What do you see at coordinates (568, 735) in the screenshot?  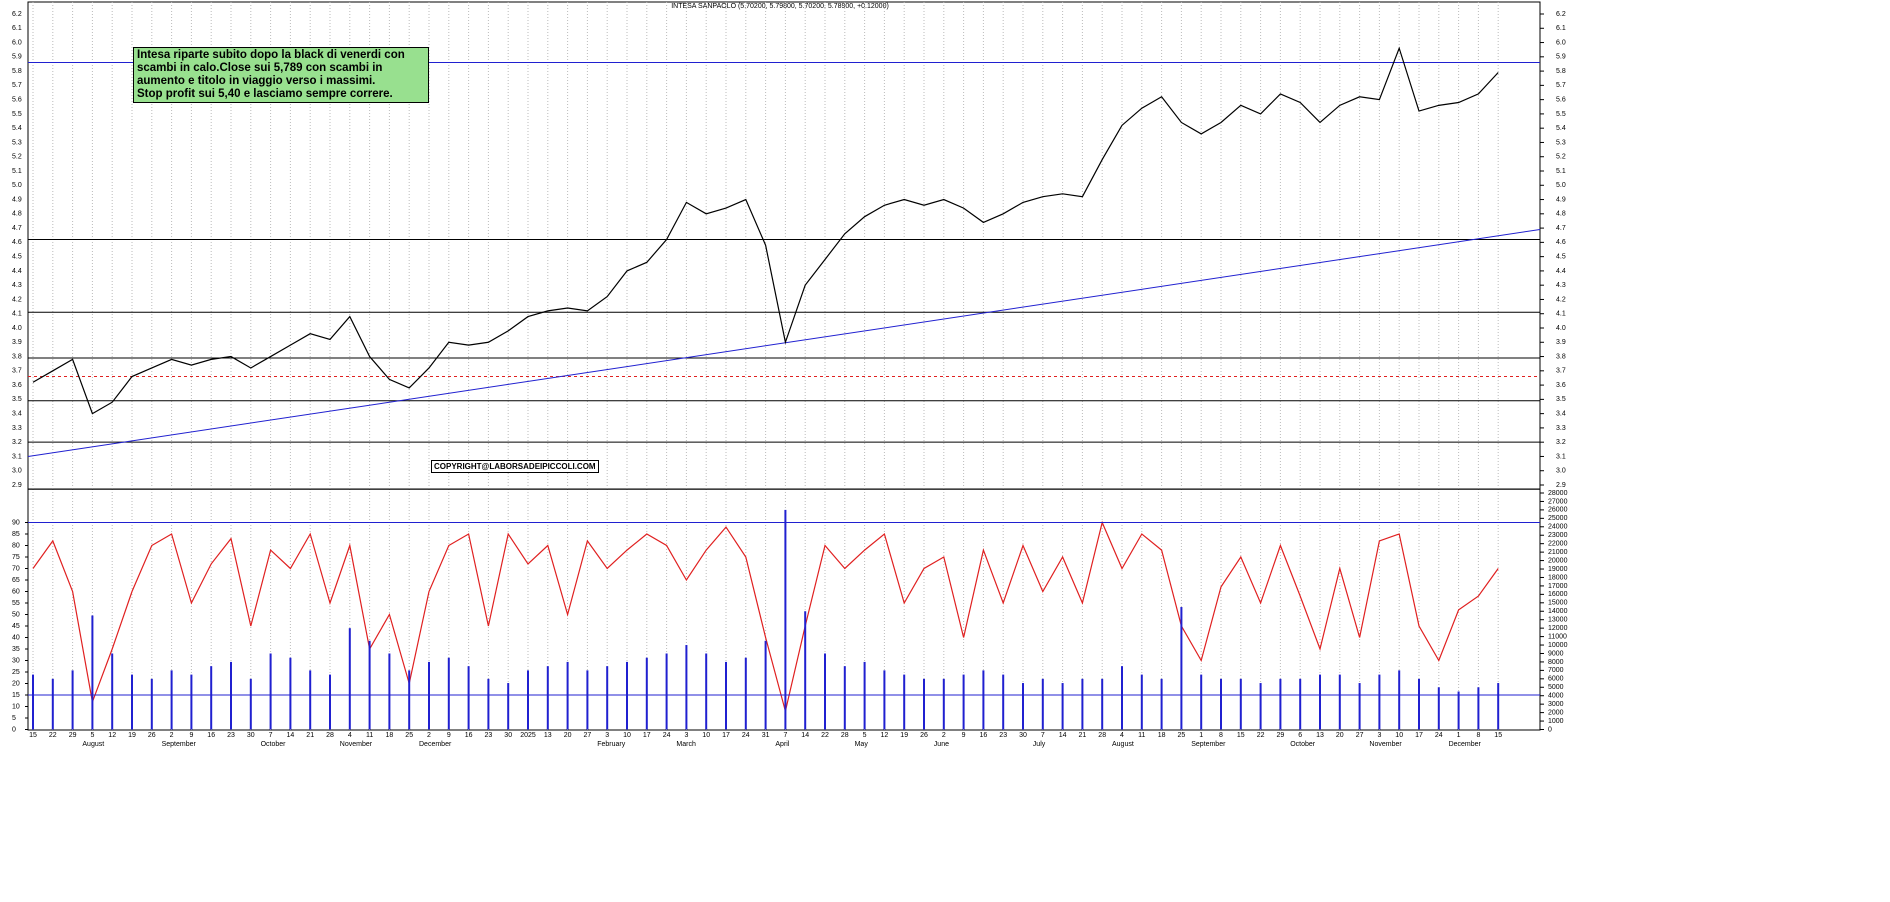 I see `x-tick-label: 20` at bounding box center [568, 735].